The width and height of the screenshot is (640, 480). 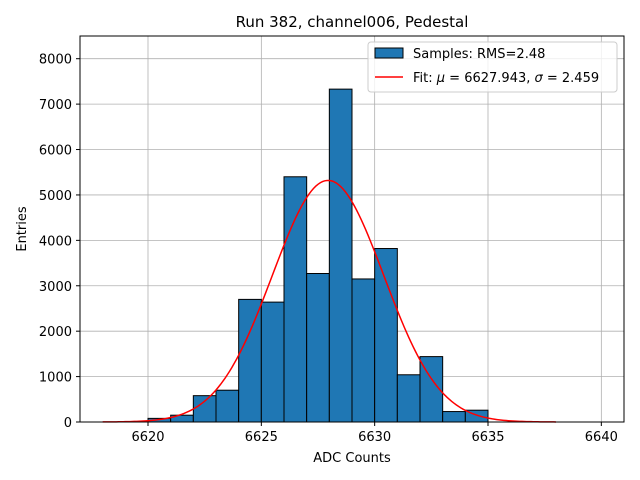 I want to click on chart-title: Run 382, channel006, Pedestal, so click(x=352, y=22).